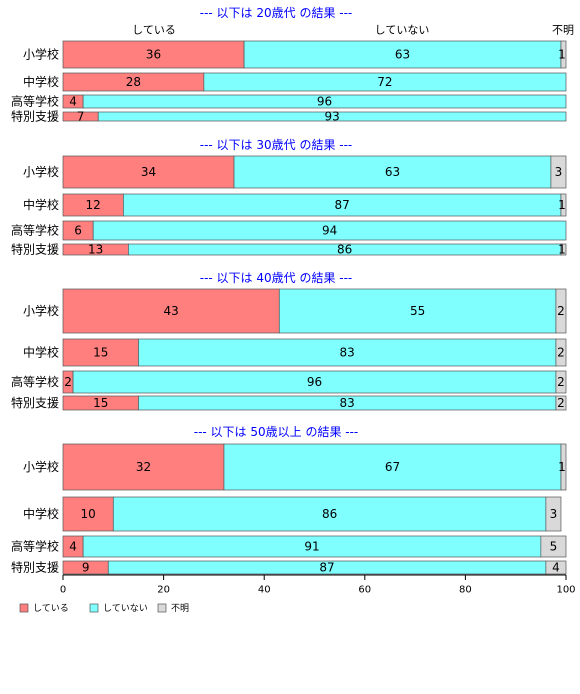  I want to click on data-label: 43, so click(171, 311).